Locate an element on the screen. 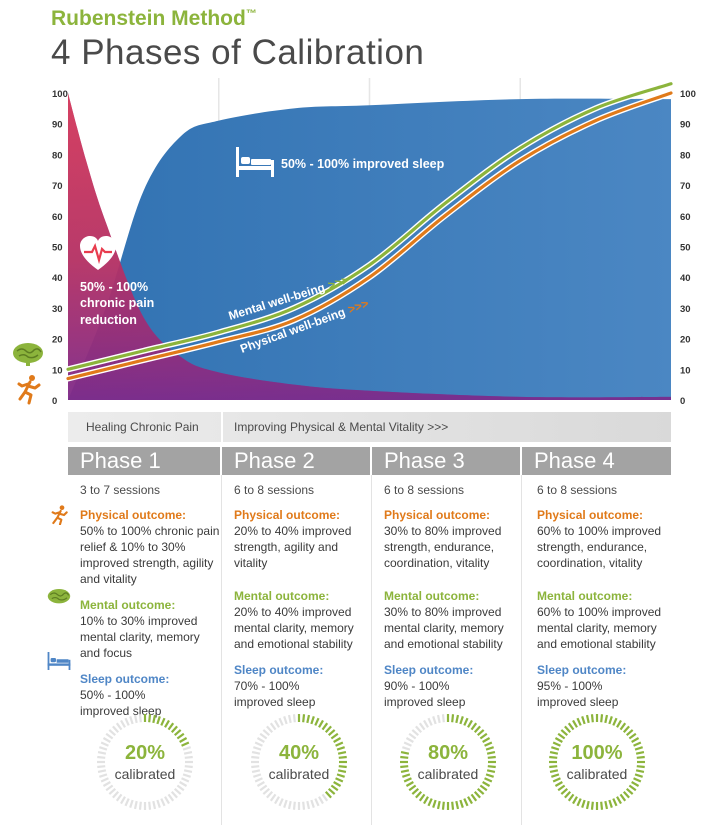 The height and width of the screenshot is (840, 710). sessions-text: 6 to 8 sessions is located at coordinates (424, 490).